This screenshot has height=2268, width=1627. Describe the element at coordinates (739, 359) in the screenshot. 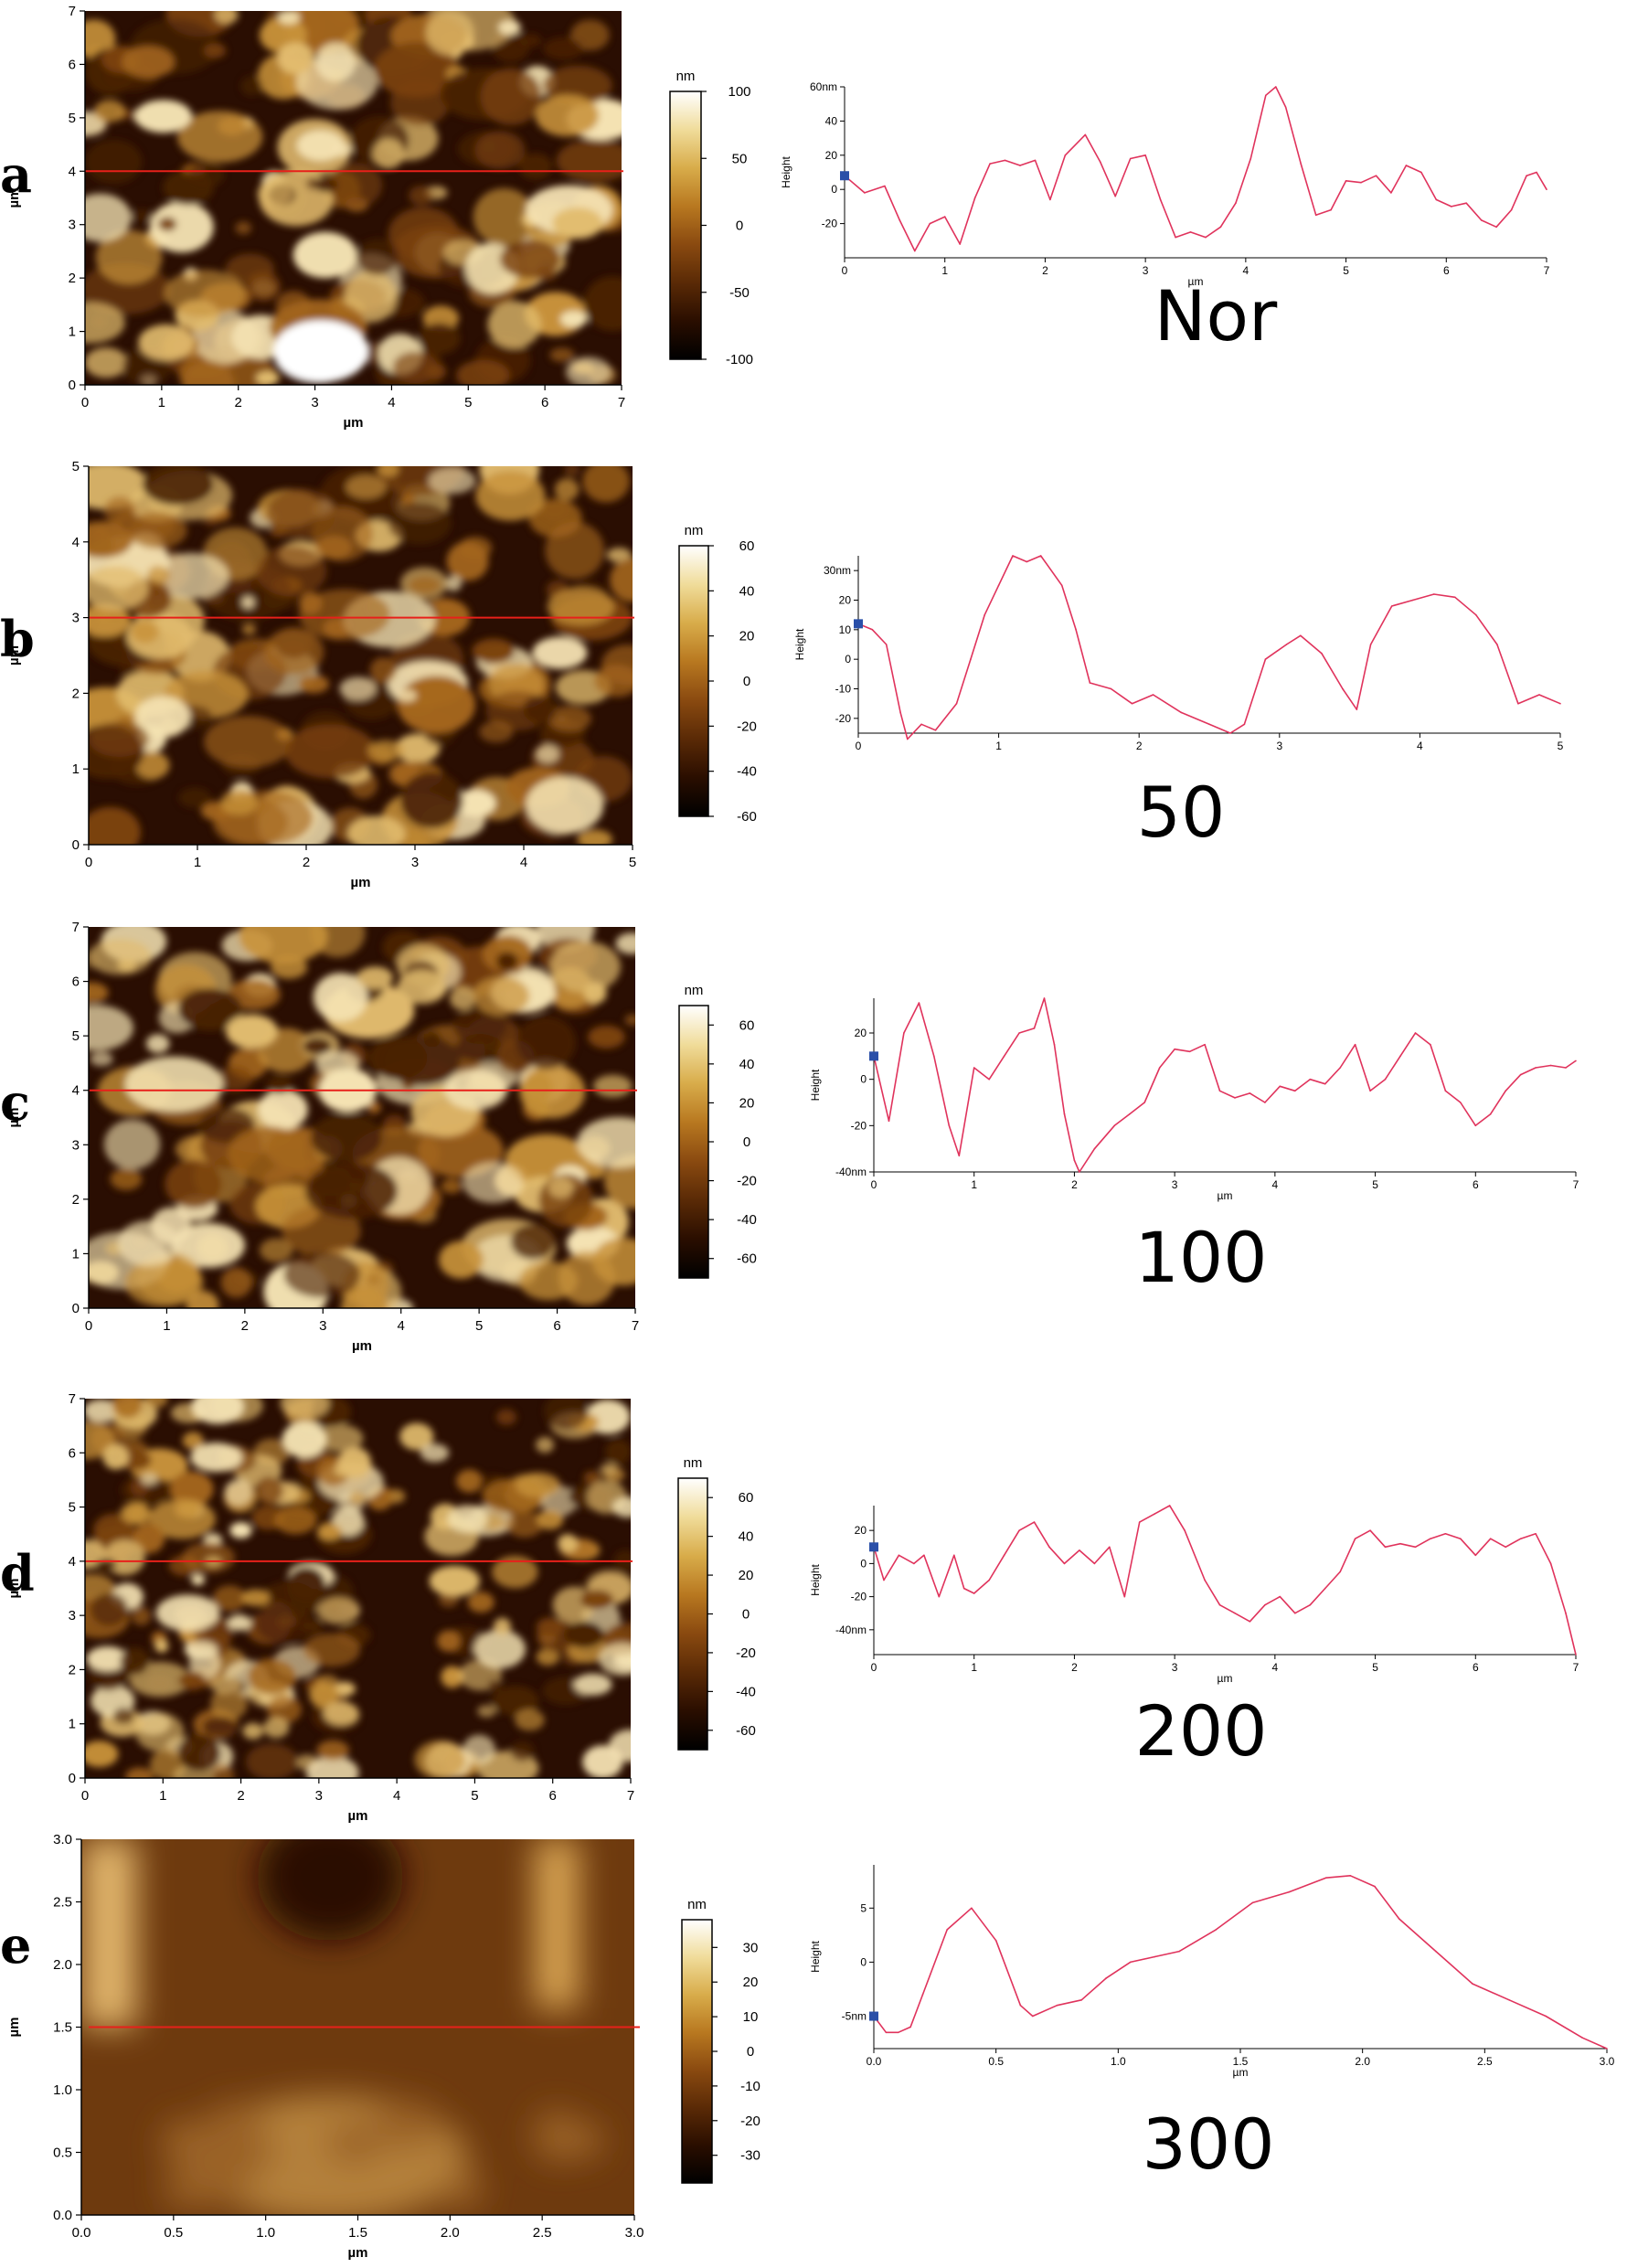

I see `colorbar-tick-label: -100` at that location.